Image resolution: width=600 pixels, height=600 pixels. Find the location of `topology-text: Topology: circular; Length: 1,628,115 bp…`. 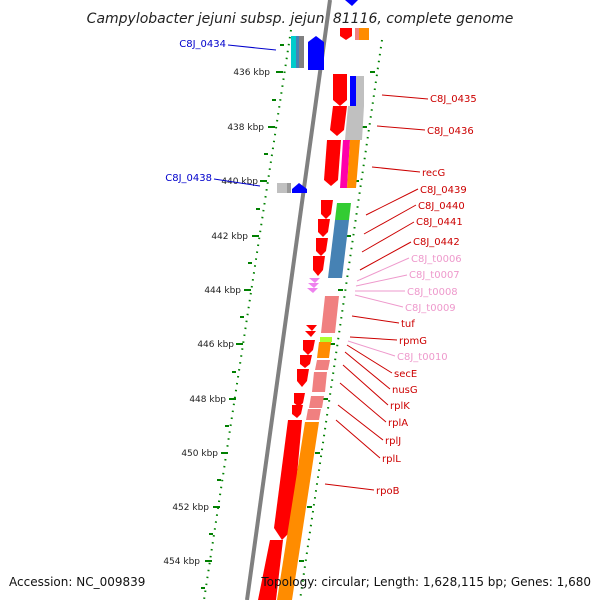

topology-text: Topology: circular; Length: 1,628,115 bp… is located at coordinates (425, 582).